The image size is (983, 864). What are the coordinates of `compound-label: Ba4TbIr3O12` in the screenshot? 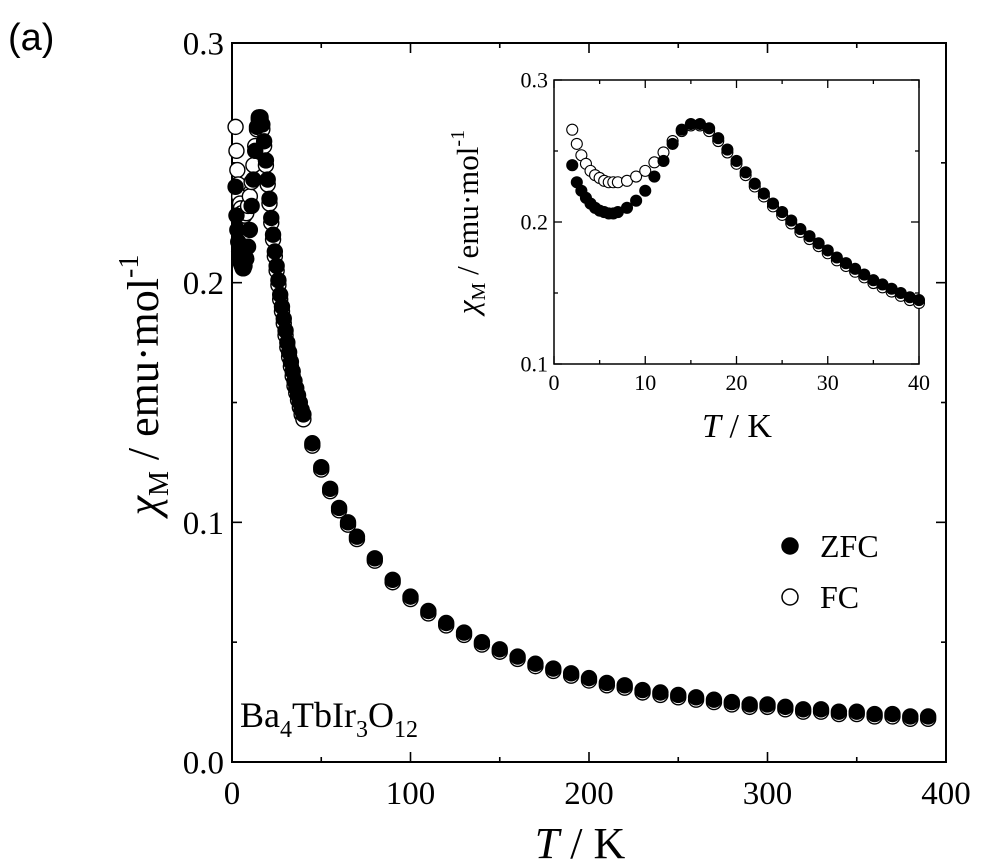 It's located at (329, 719).